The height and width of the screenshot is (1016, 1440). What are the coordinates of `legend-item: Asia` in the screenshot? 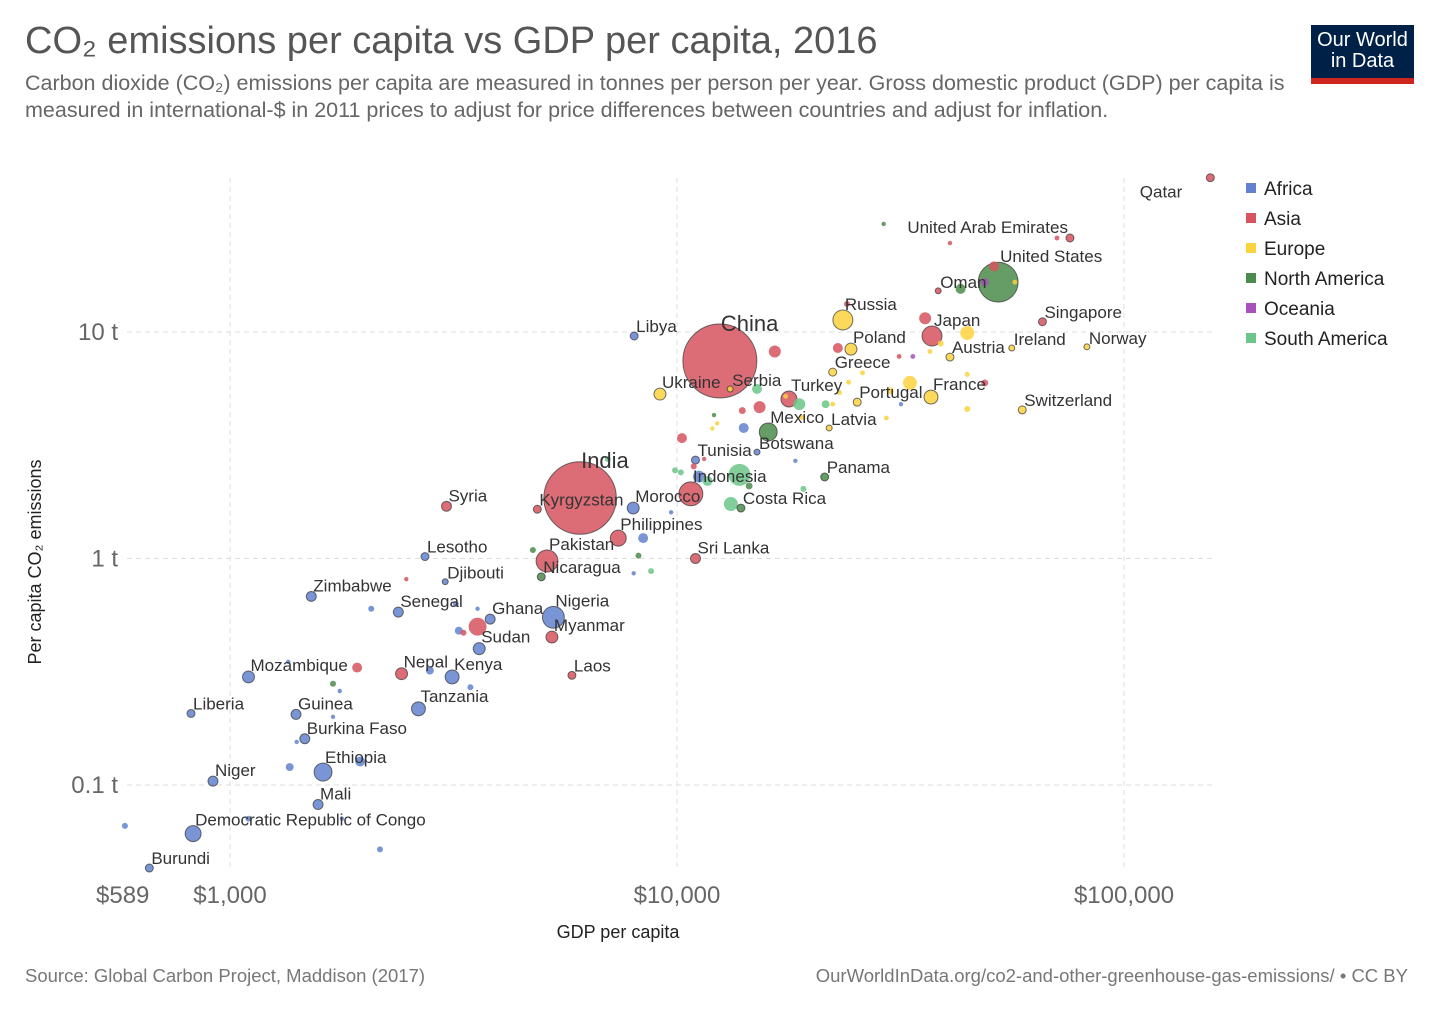 It's located at (1273, 219).